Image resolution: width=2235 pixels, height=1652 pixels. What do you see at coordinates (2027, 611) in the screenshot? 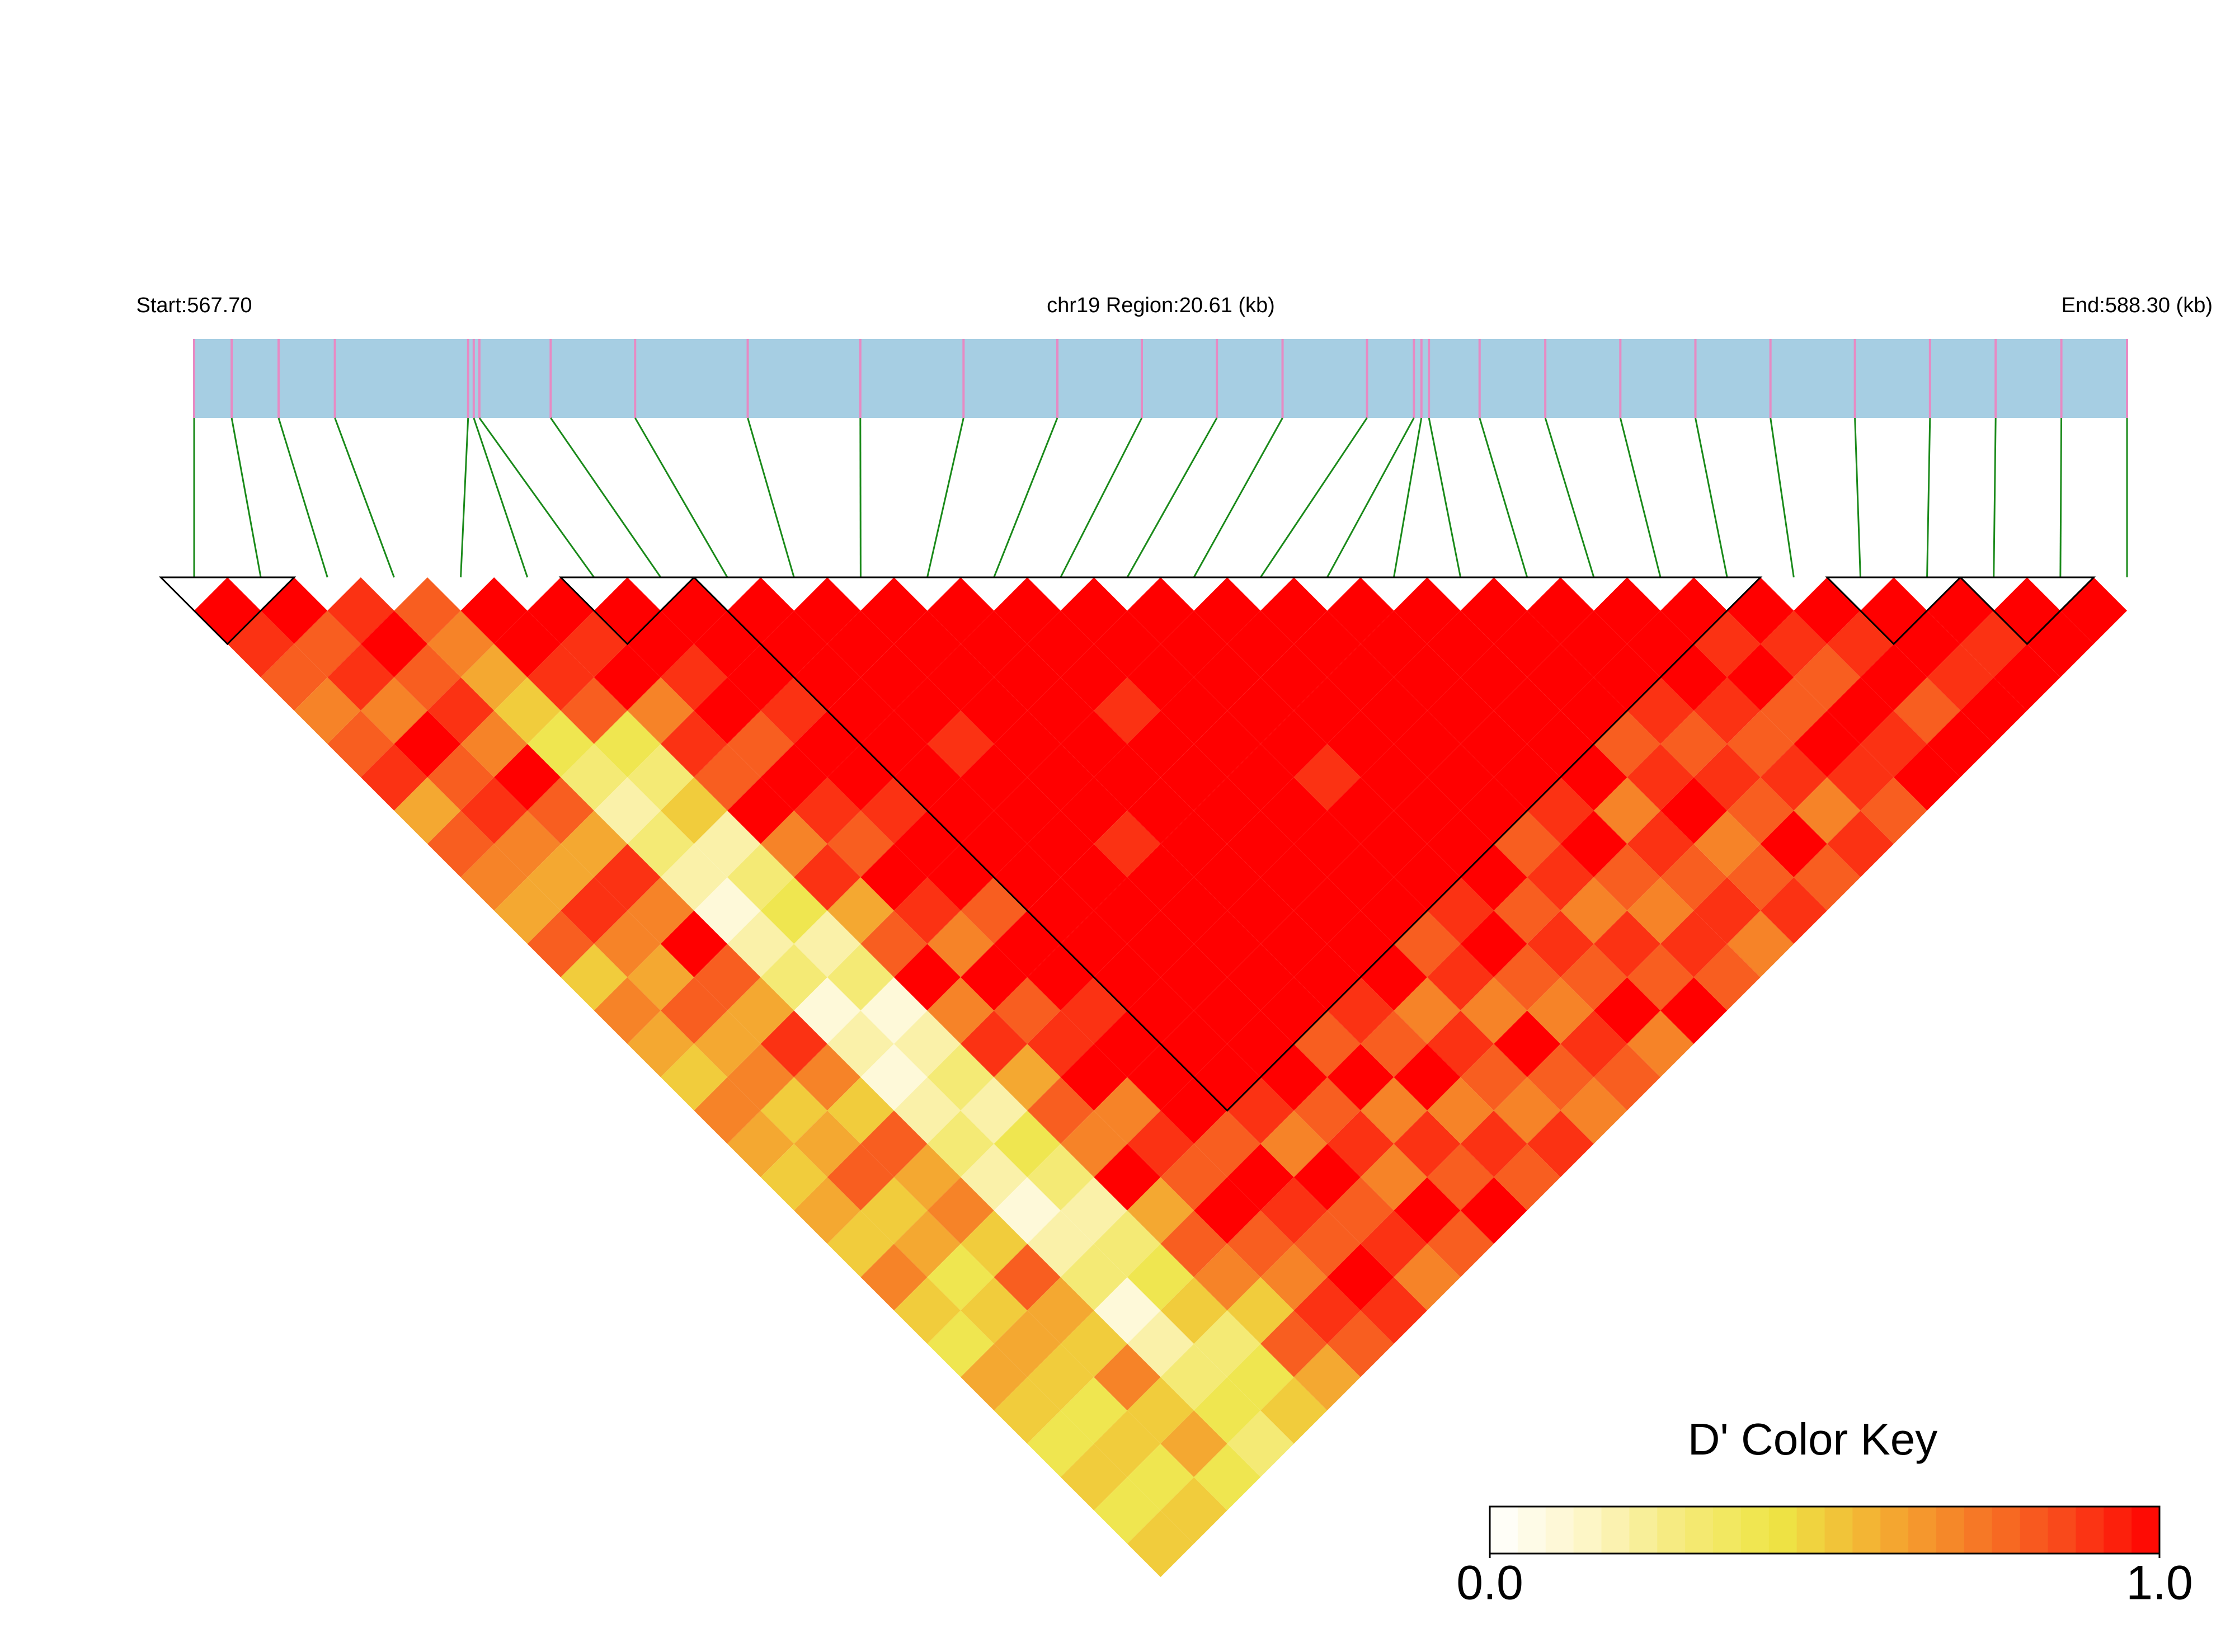
I see `ld-block` at bounding box center [2027, 611].